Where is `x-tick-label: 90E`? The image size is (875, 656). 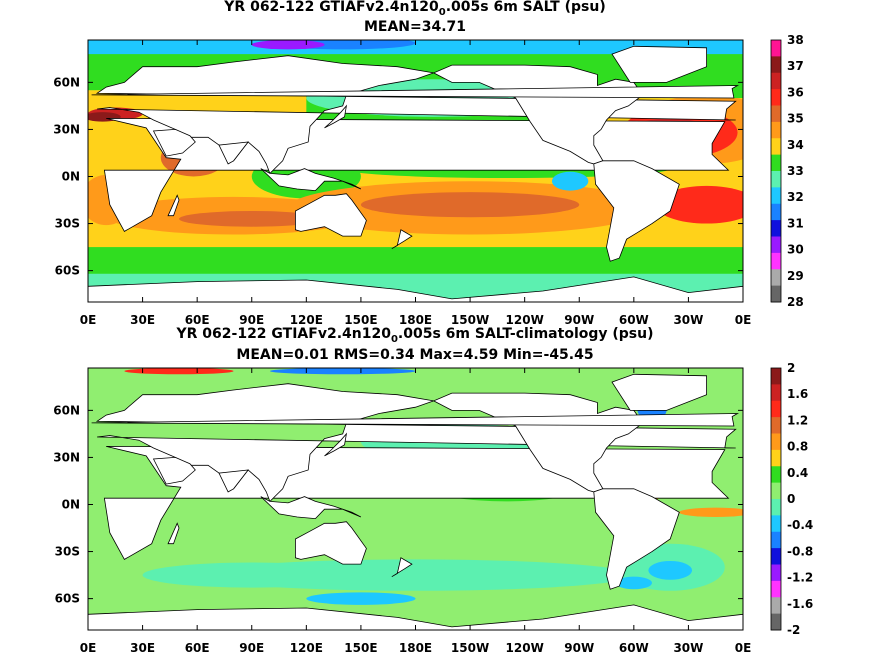
x-tick-label: 90E is located at coordinates (251, 320).